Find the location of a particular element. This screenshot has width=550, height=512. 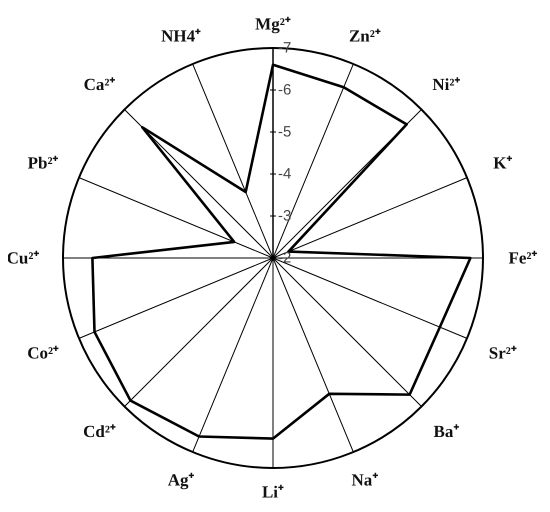

spoke-label: Li⁺ is located at coordinates (273, 492).